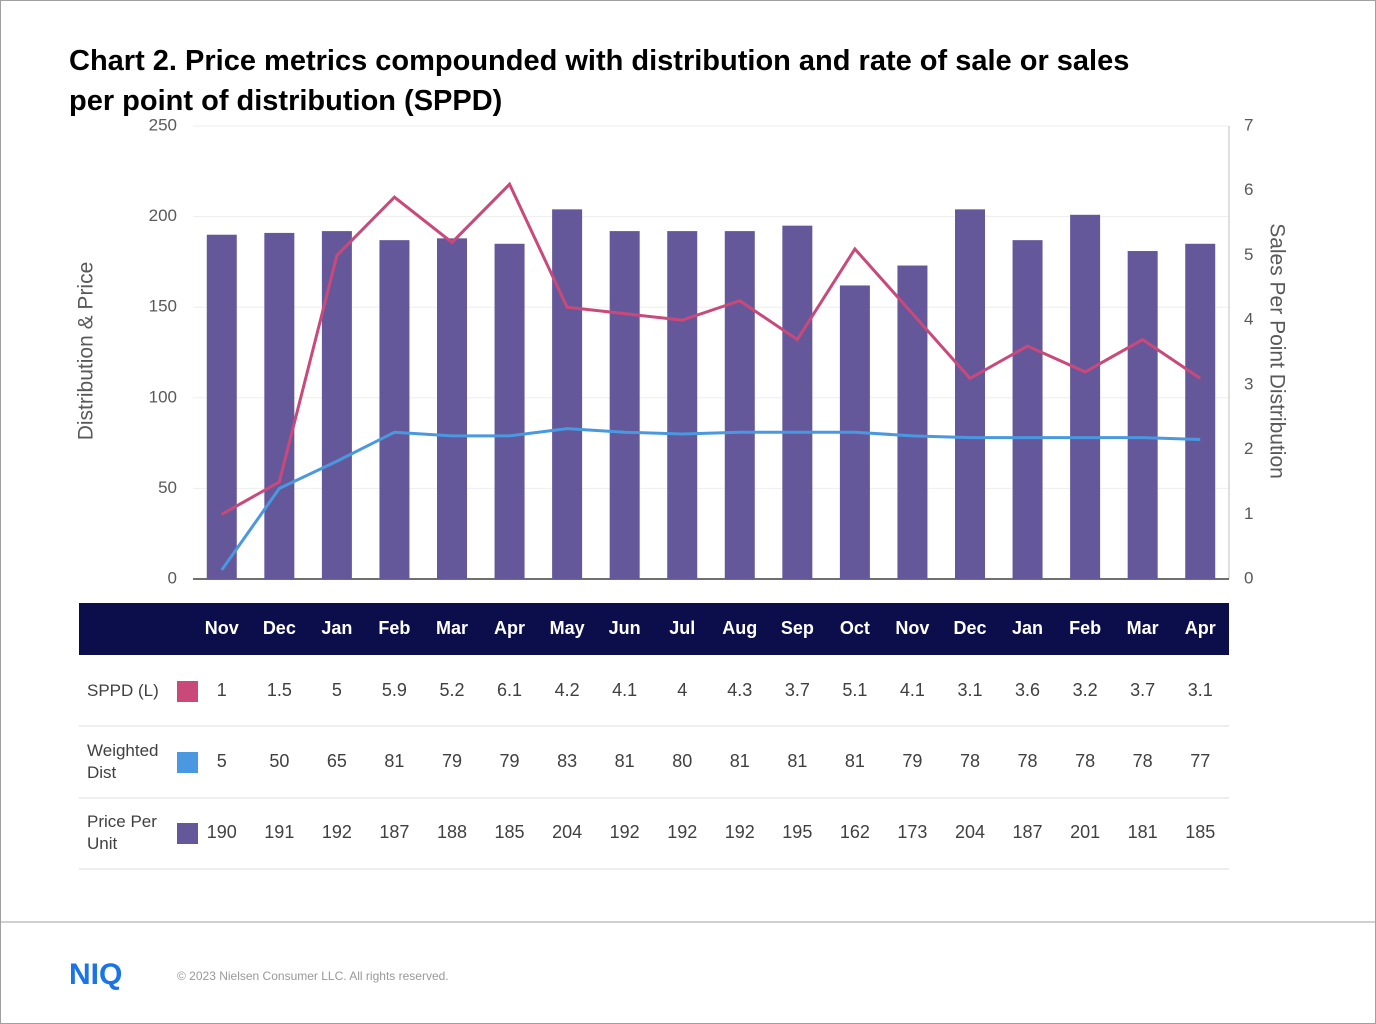  Describe the element at coordinates (452, 690) in the screenshot. I see `table-cell: 5.2` at that location.